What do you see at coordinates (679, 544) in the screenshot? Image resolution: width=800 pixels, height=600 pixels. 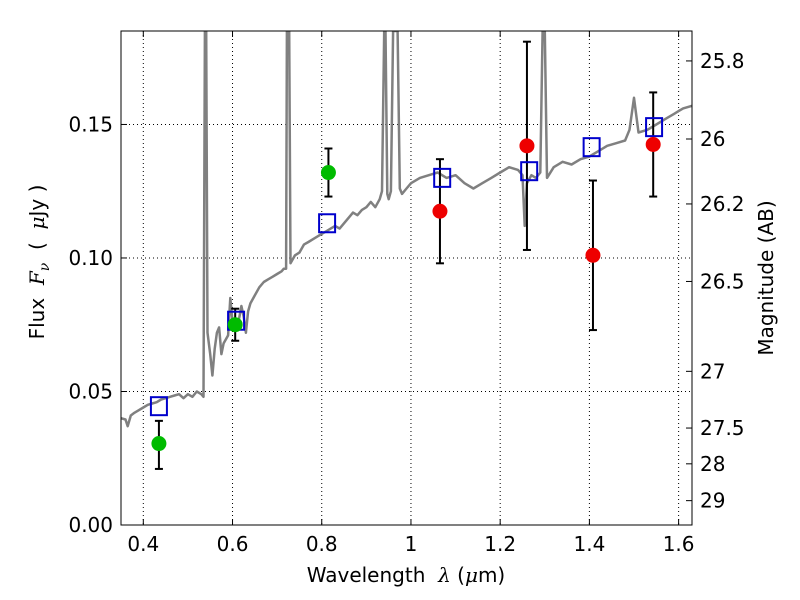 I see `x-tick-label: 1.6` at bounding box center [679, 544].